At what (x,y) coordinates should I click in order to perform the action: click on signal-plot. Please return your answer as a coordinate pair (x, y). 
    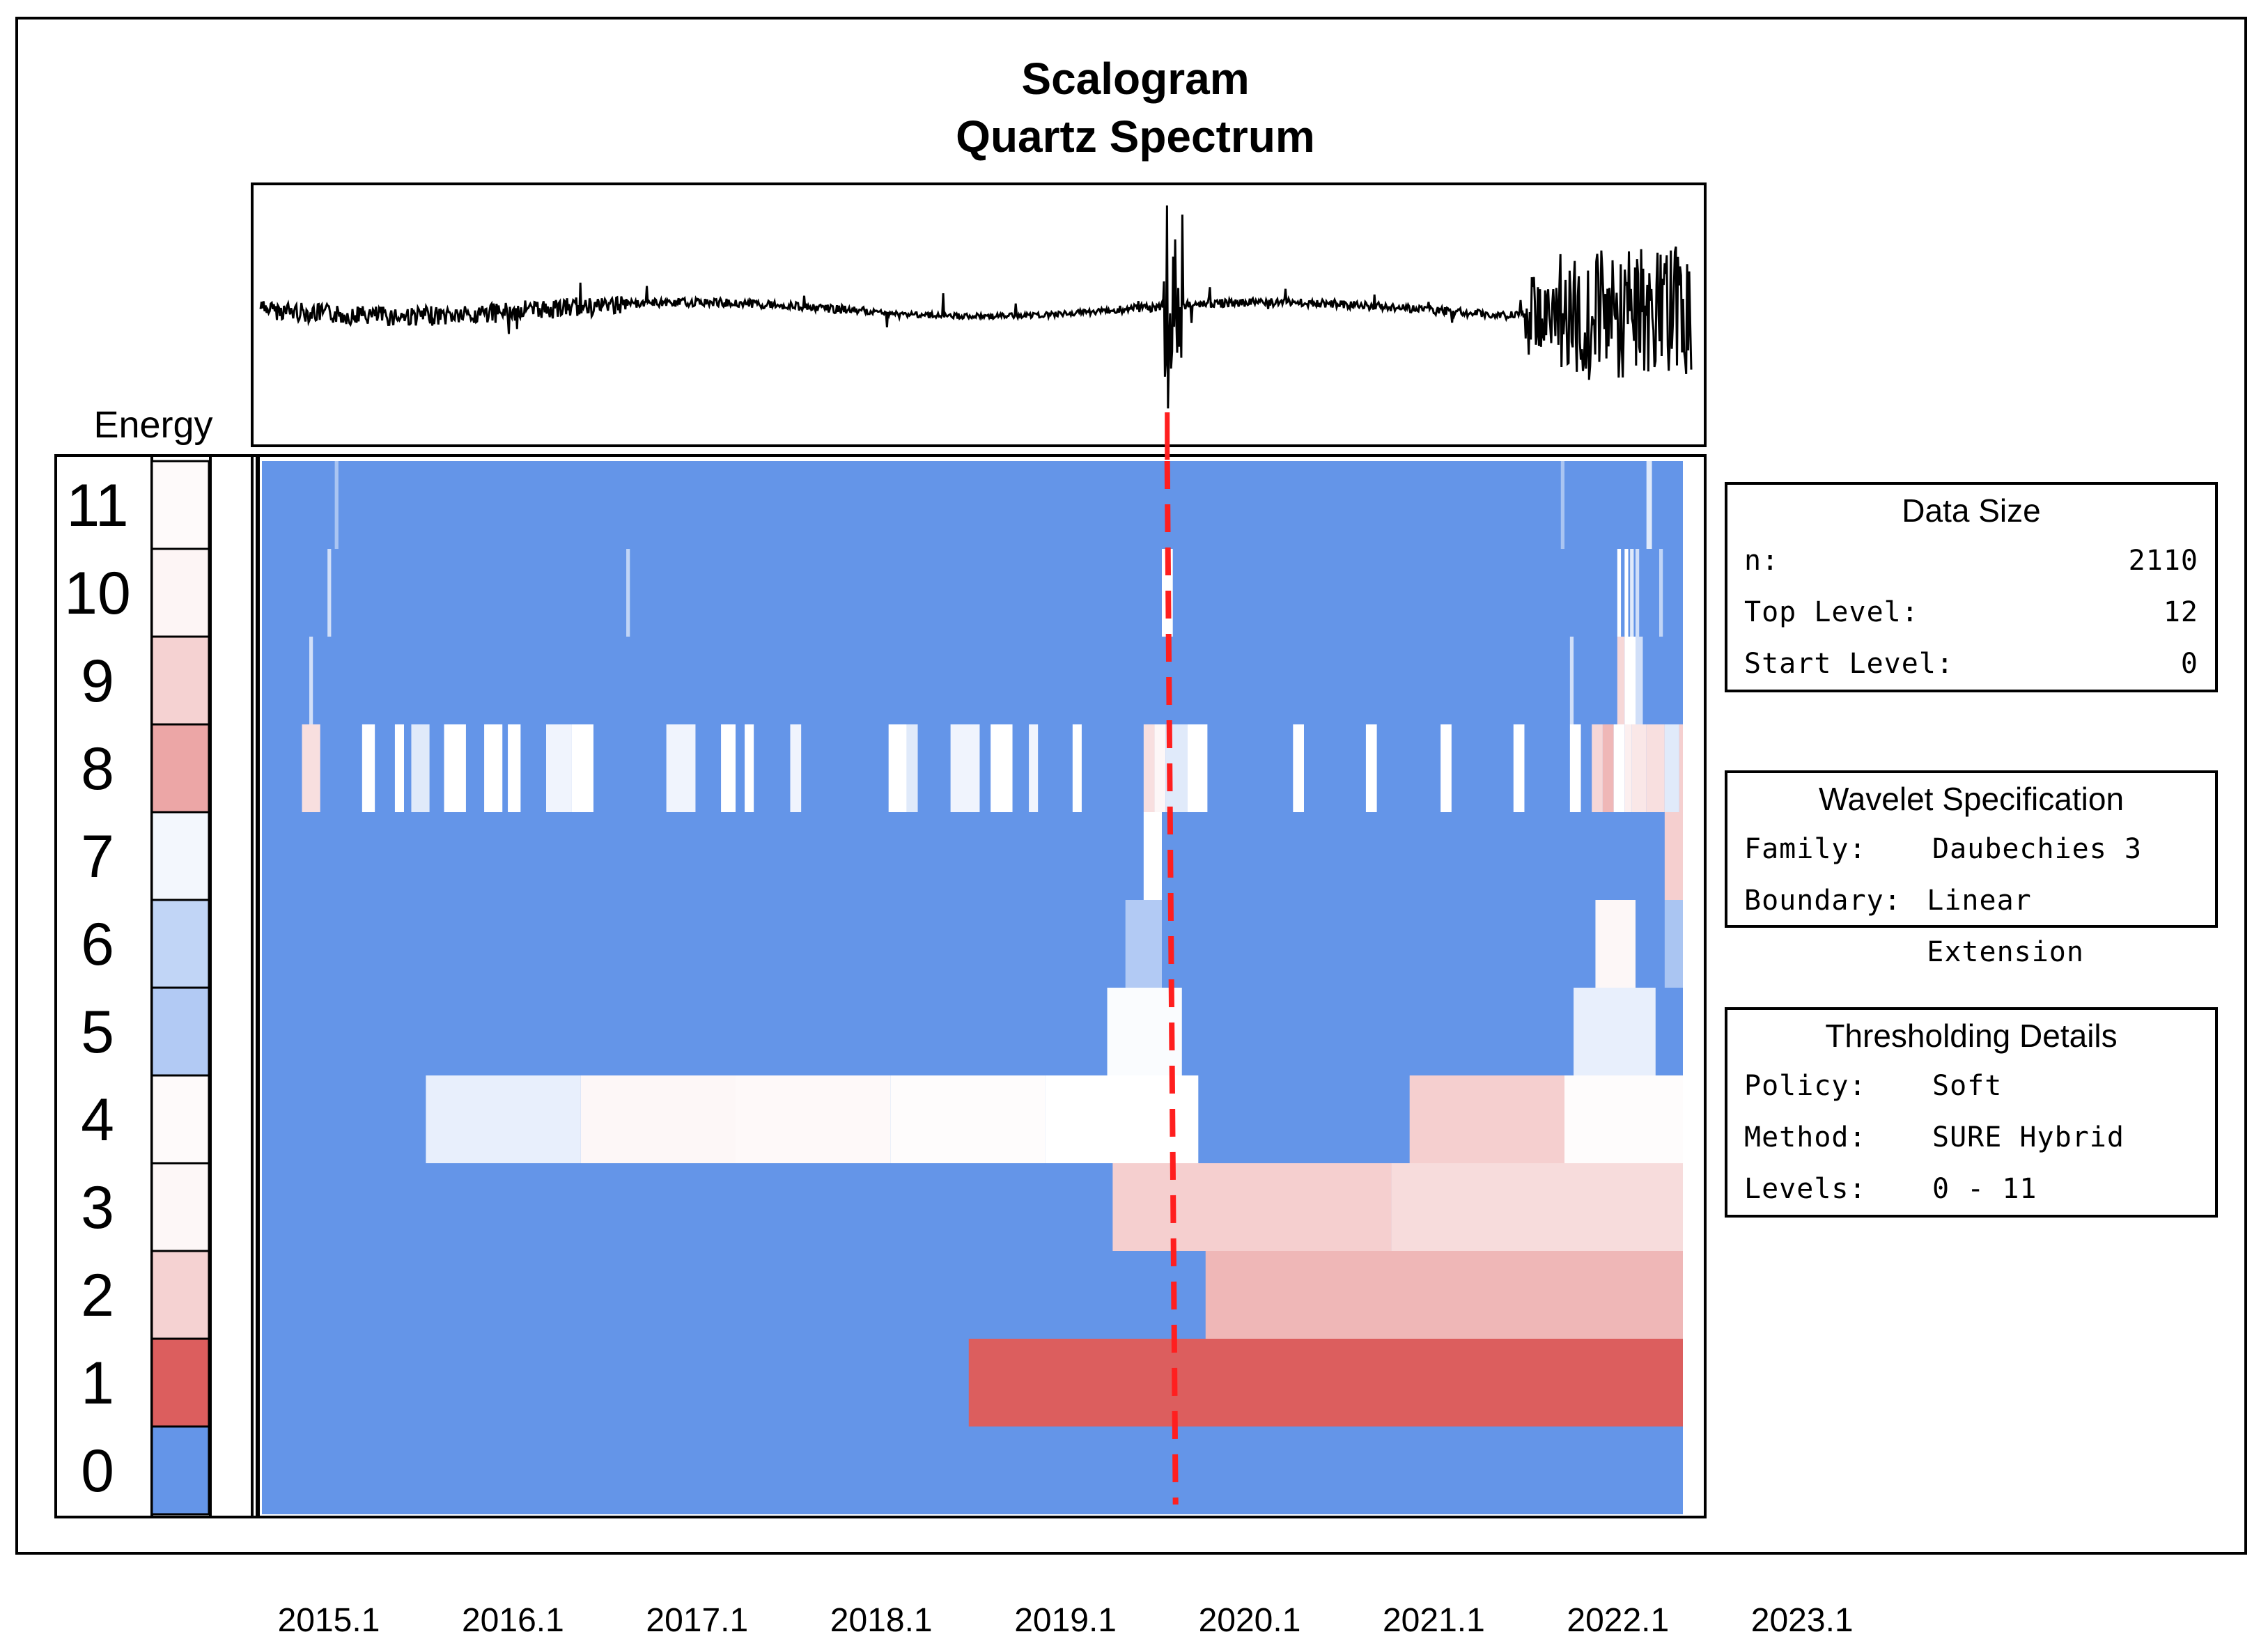
    Looking at the image, I should click on (979, 315).